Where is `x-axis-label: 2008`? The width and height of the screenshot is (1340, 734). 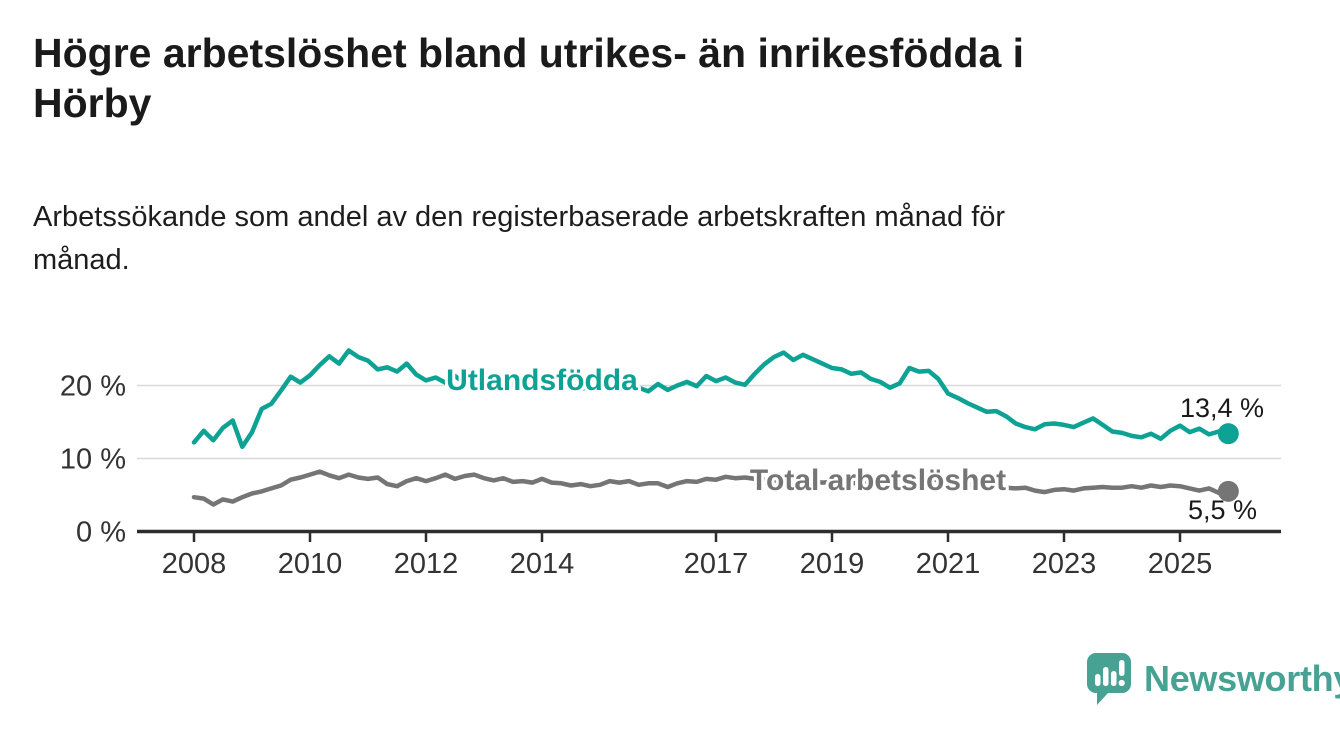 x-axis-label: 2008 is located at coordinates (194, 564).